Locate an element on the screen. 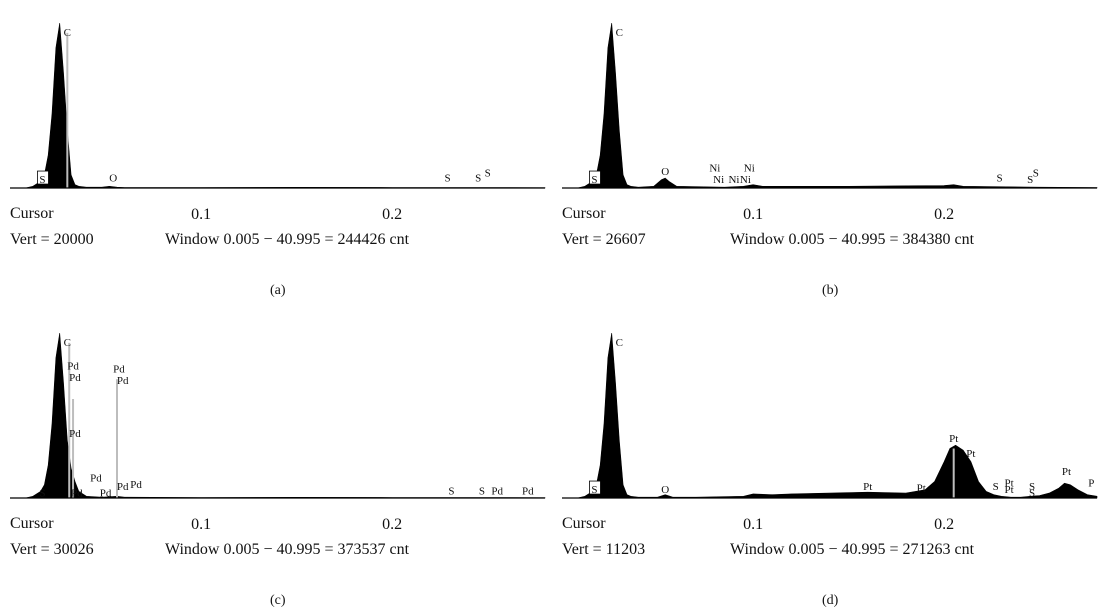 Image resolution: width=1109 pixels, height=611 pixels. window-value: Window 0.005 − 40.995 = 373537 cnt is located at coordinates (287, 549).